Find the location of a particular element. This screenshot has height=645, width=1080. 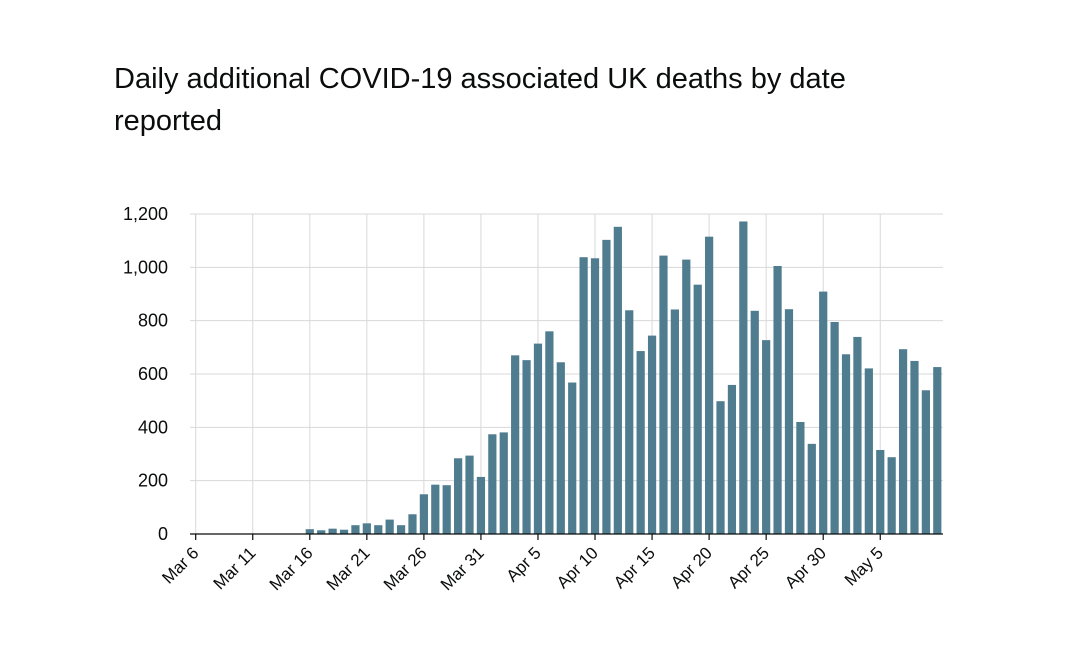

bar: Mar 24: 33 is located at coordinates (401, 529).